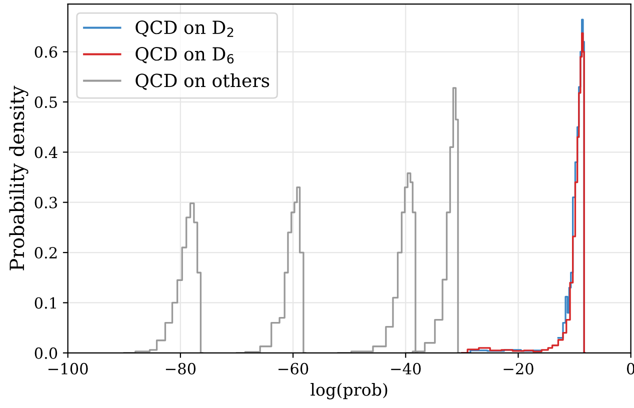  Describe the element at coordinates (519, 368) in the screenshot. I see `x-tick-label: −20` at that location.